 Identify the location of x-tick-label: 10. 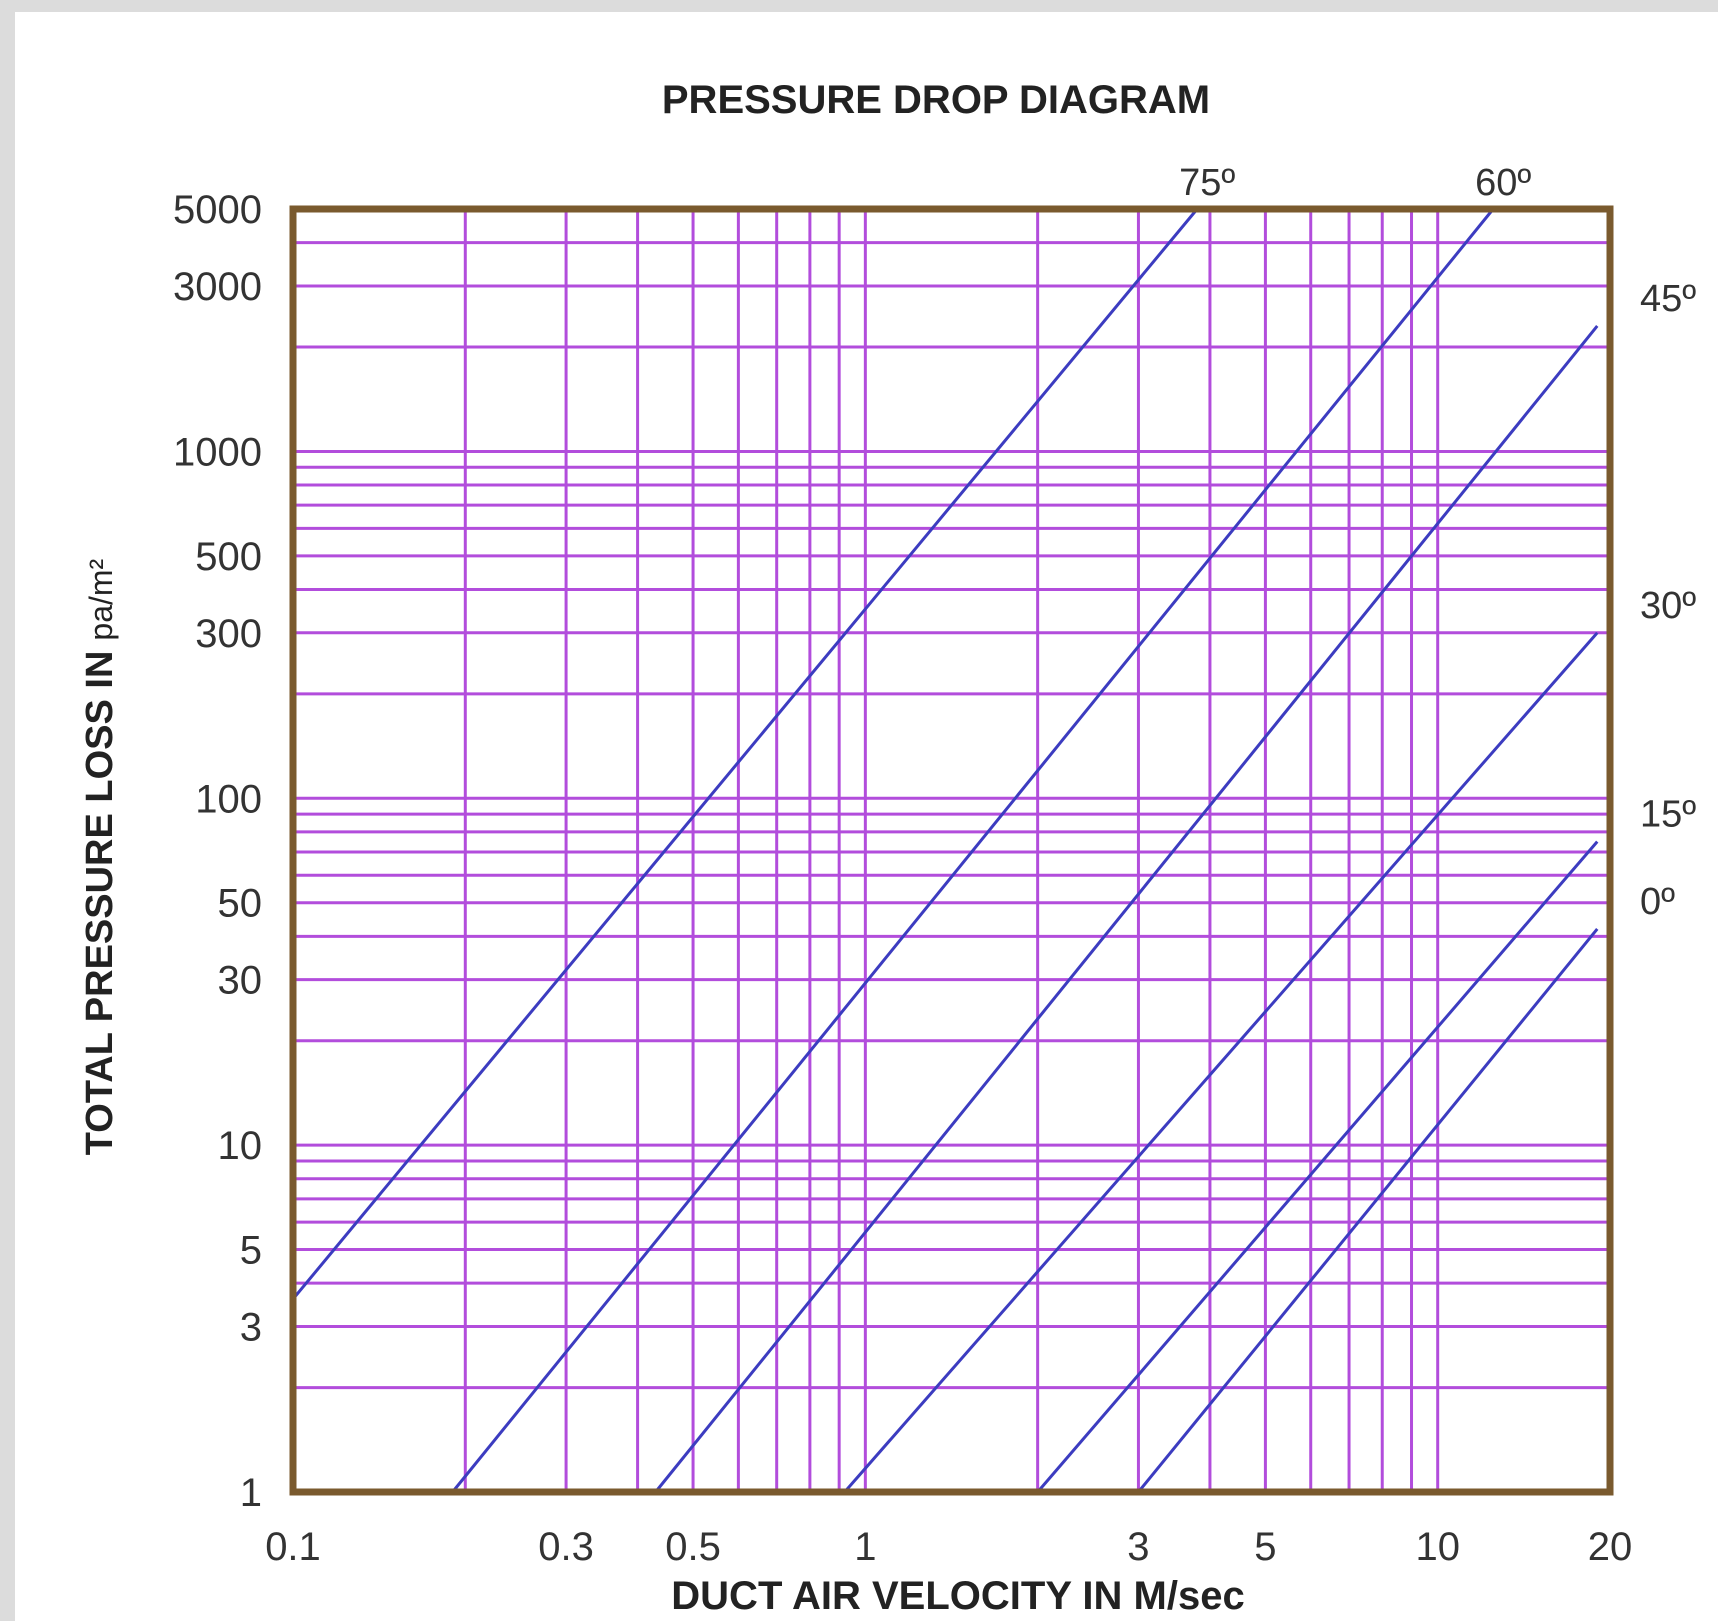
(1437, 1547).